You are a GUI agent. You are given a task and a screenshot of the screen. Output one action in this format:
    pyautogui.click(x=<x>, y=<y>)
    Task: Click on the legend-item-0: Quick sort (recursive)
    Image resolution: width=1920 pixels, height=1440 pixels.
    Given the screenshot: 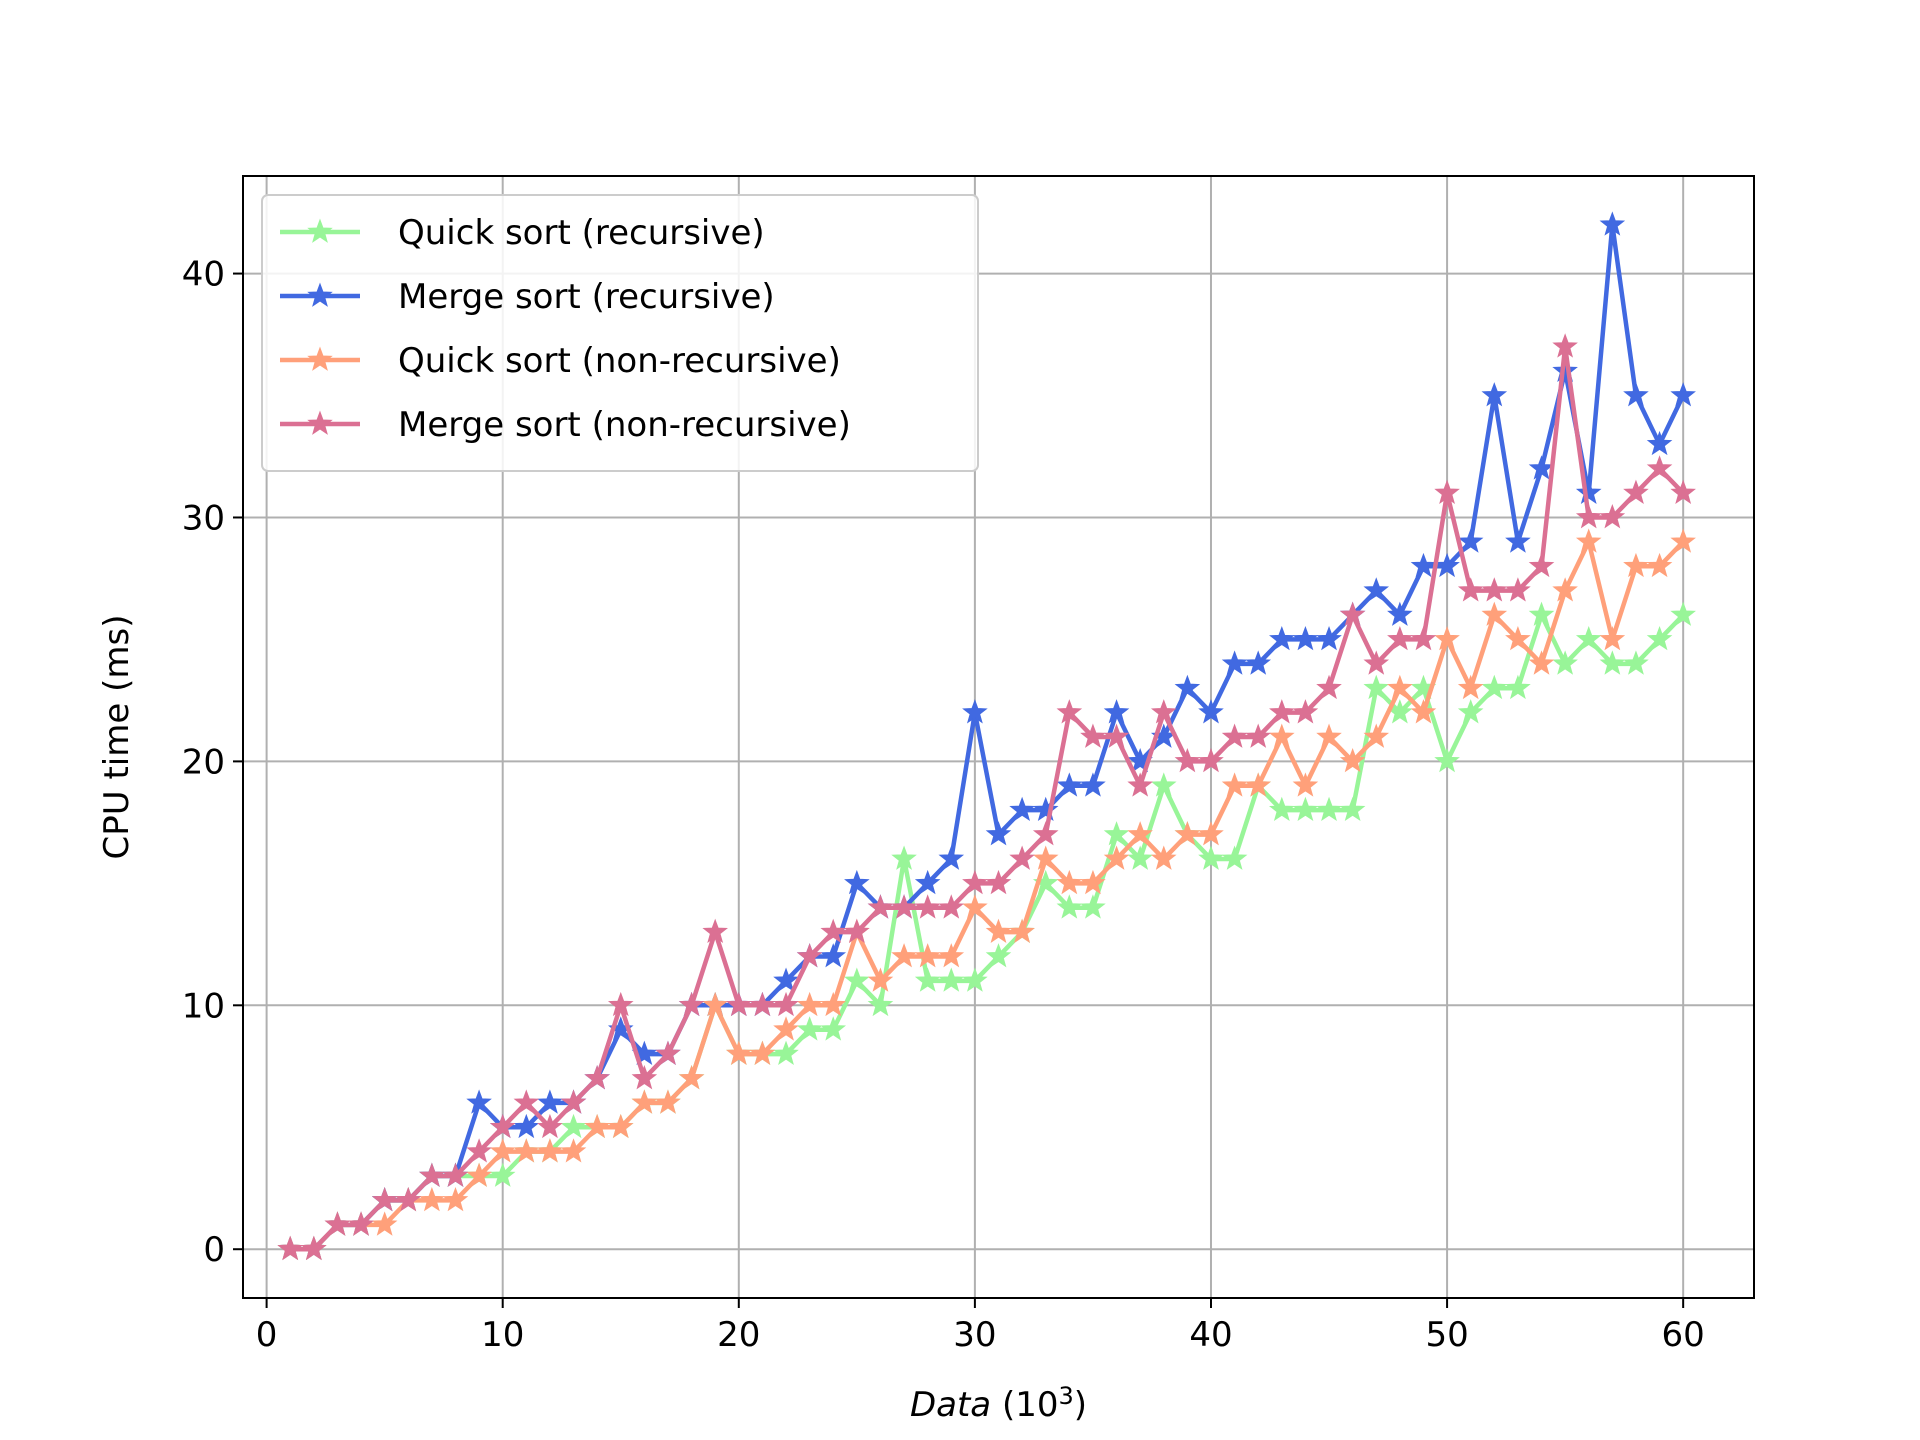 What is the action you would take?
    pyautogui.click(x=522, y=233)
    